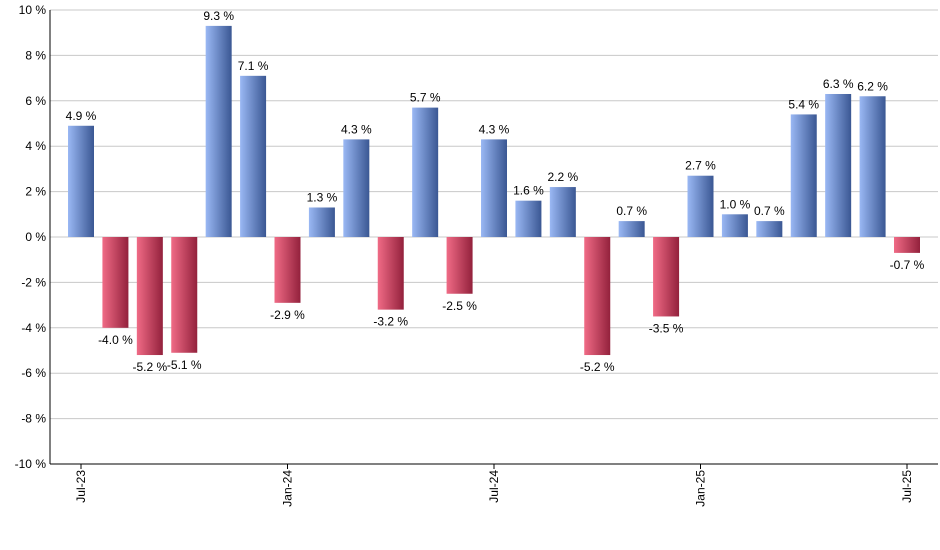  I want to click on x-axis-tick-labels: Jul-23 Jan-24 Jul-24 Jan-25 Jul-25, so click(494, 485).